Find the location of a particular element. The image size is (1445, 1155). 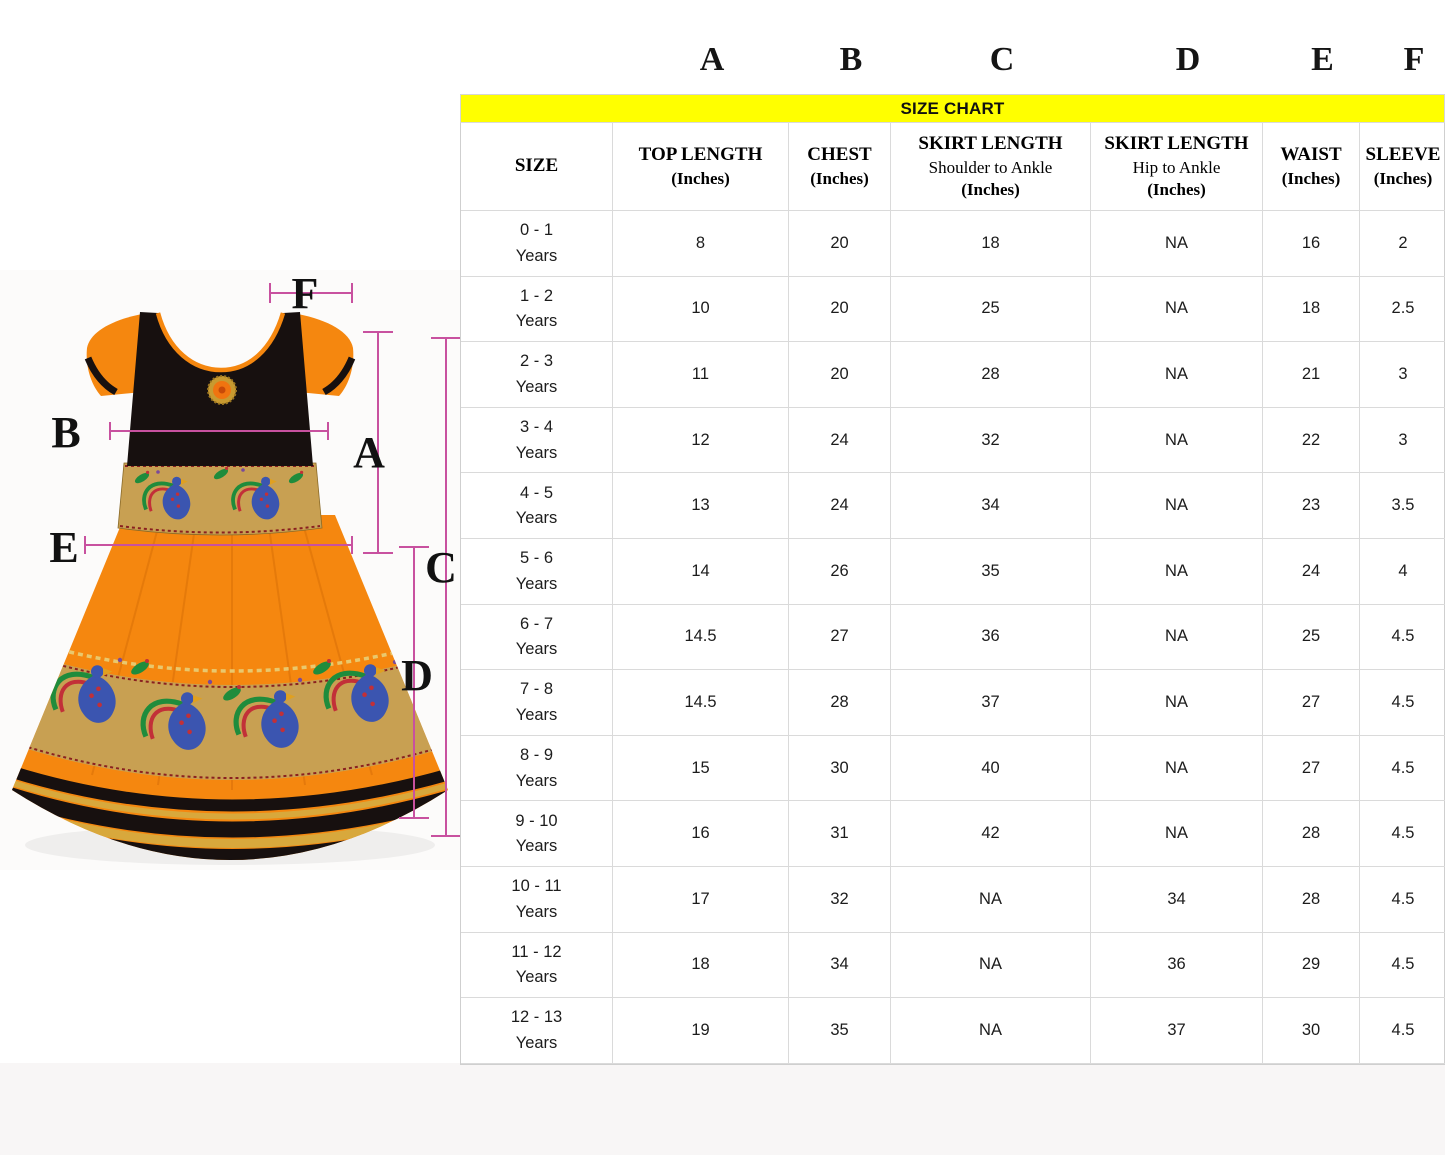

value-cell-e: 21 is located at coordinates (1311, 375).